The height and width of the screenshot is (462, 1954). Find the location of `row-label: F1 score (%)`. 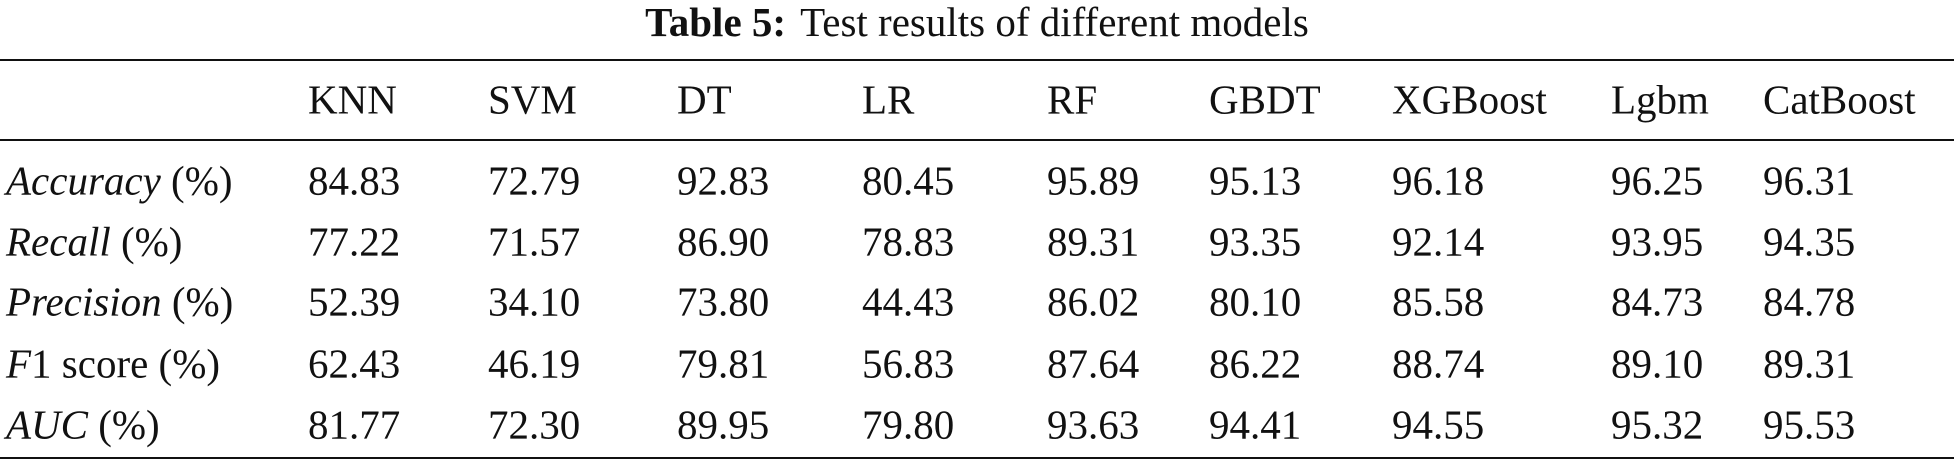

row-label: F1 score (%) is located at coordinates (113, 363).